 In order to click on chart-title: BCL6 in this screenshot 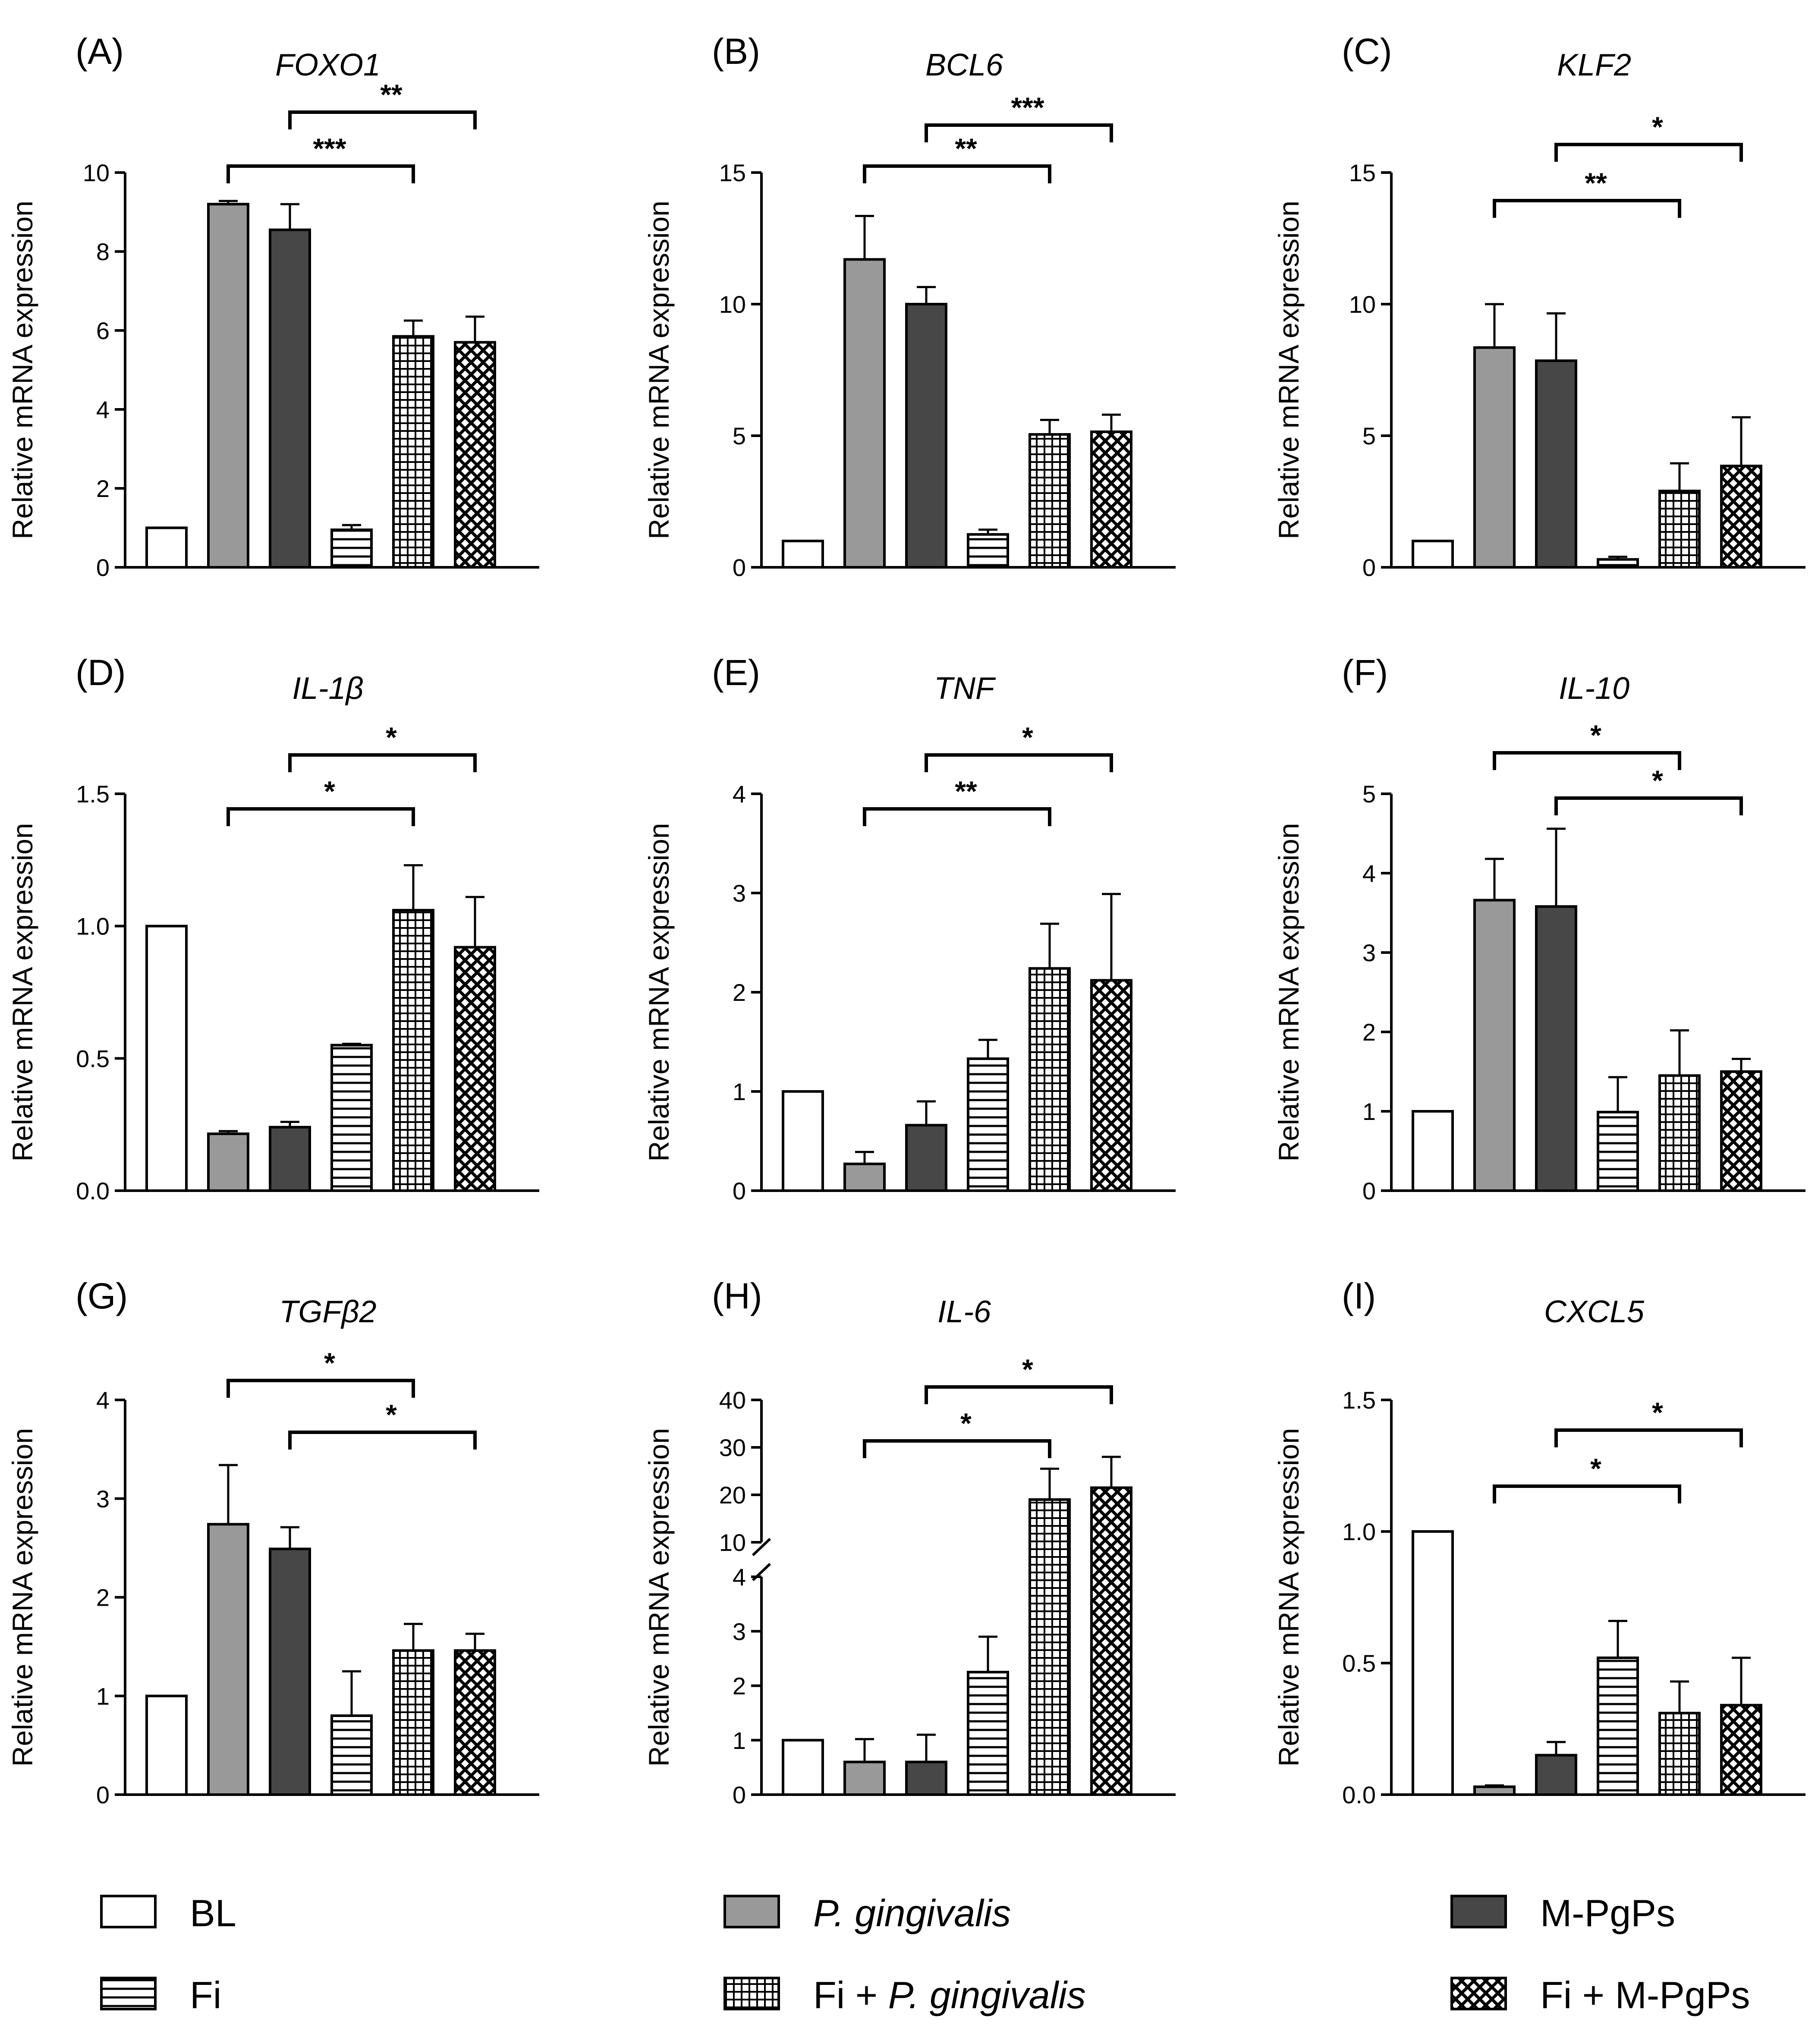, I will do `click(964, 65)`.